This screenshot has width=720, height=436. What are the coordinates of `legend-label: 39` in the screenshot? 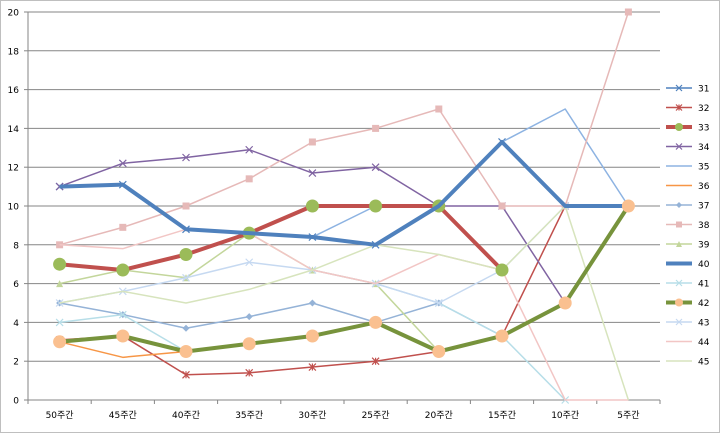 It's located at (704, 246).